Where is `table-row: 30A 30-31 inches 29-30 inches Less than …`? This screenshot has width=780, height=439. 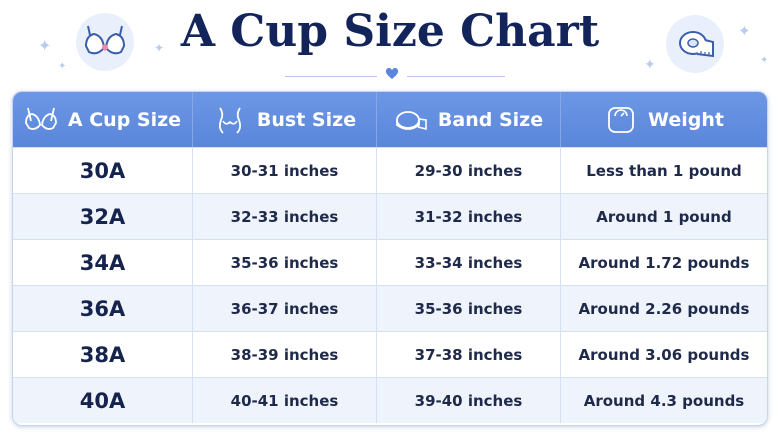 table-row: 30A 30-31 inches 29-30 inches Less than … is located at coordinates (390, 170).